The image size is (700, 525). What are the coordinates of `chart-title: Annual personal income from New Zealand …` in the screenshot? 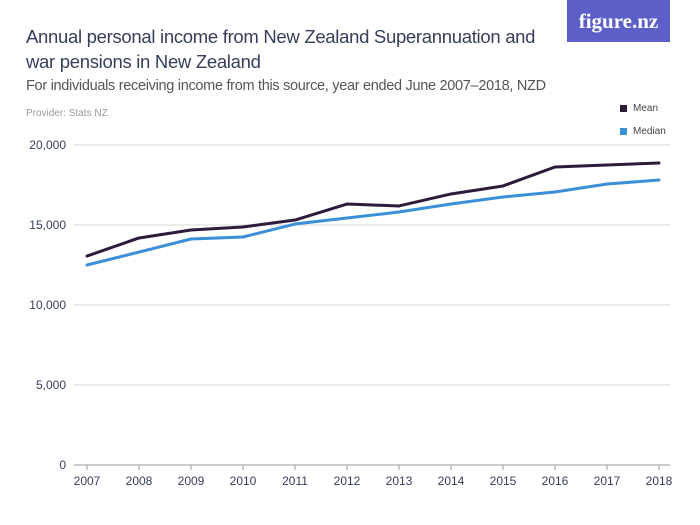 It's located at (281, 49).